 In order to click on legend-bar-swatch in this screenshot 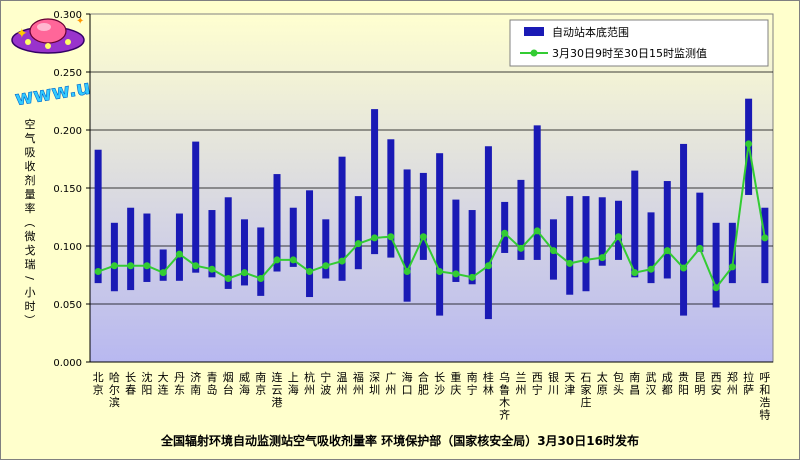, I will do `click(534, 31)`.